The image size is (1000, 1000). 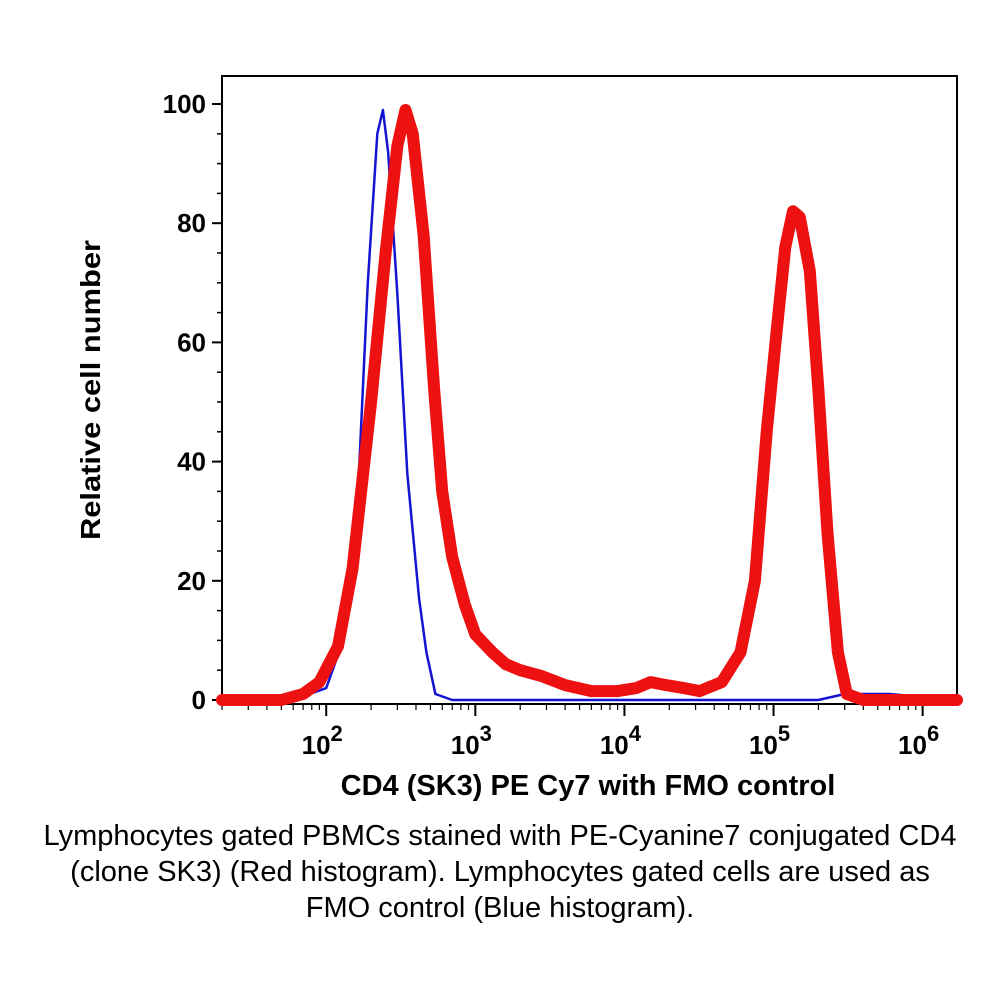 What do you see at coordinates (217, 402) in the screenshot?
I see `y-axis-ticks` at bounding box center [217, 402].